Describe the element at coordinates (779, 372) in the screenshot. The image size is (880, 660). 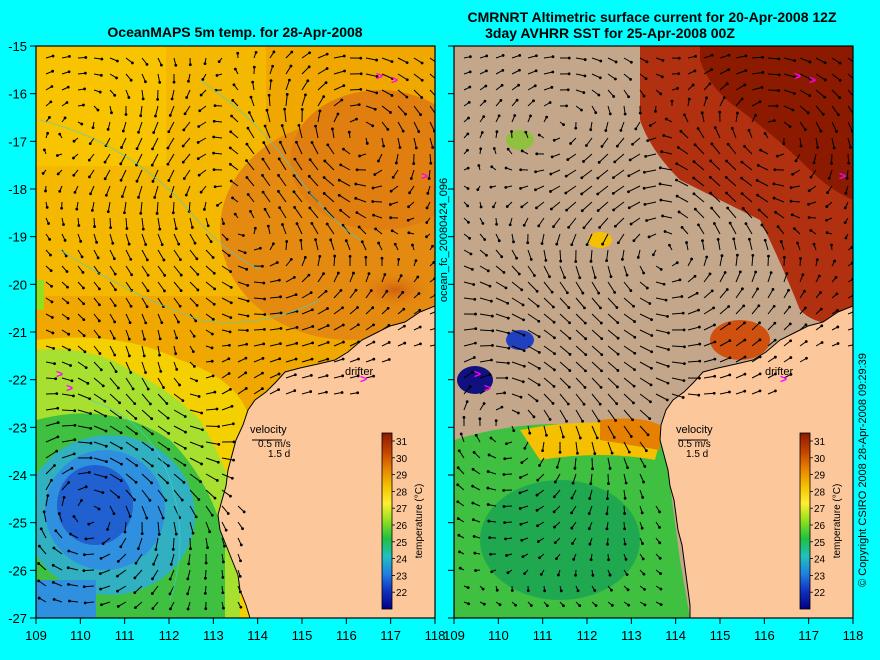
I see `right-drifter-label: drifter` at that location.